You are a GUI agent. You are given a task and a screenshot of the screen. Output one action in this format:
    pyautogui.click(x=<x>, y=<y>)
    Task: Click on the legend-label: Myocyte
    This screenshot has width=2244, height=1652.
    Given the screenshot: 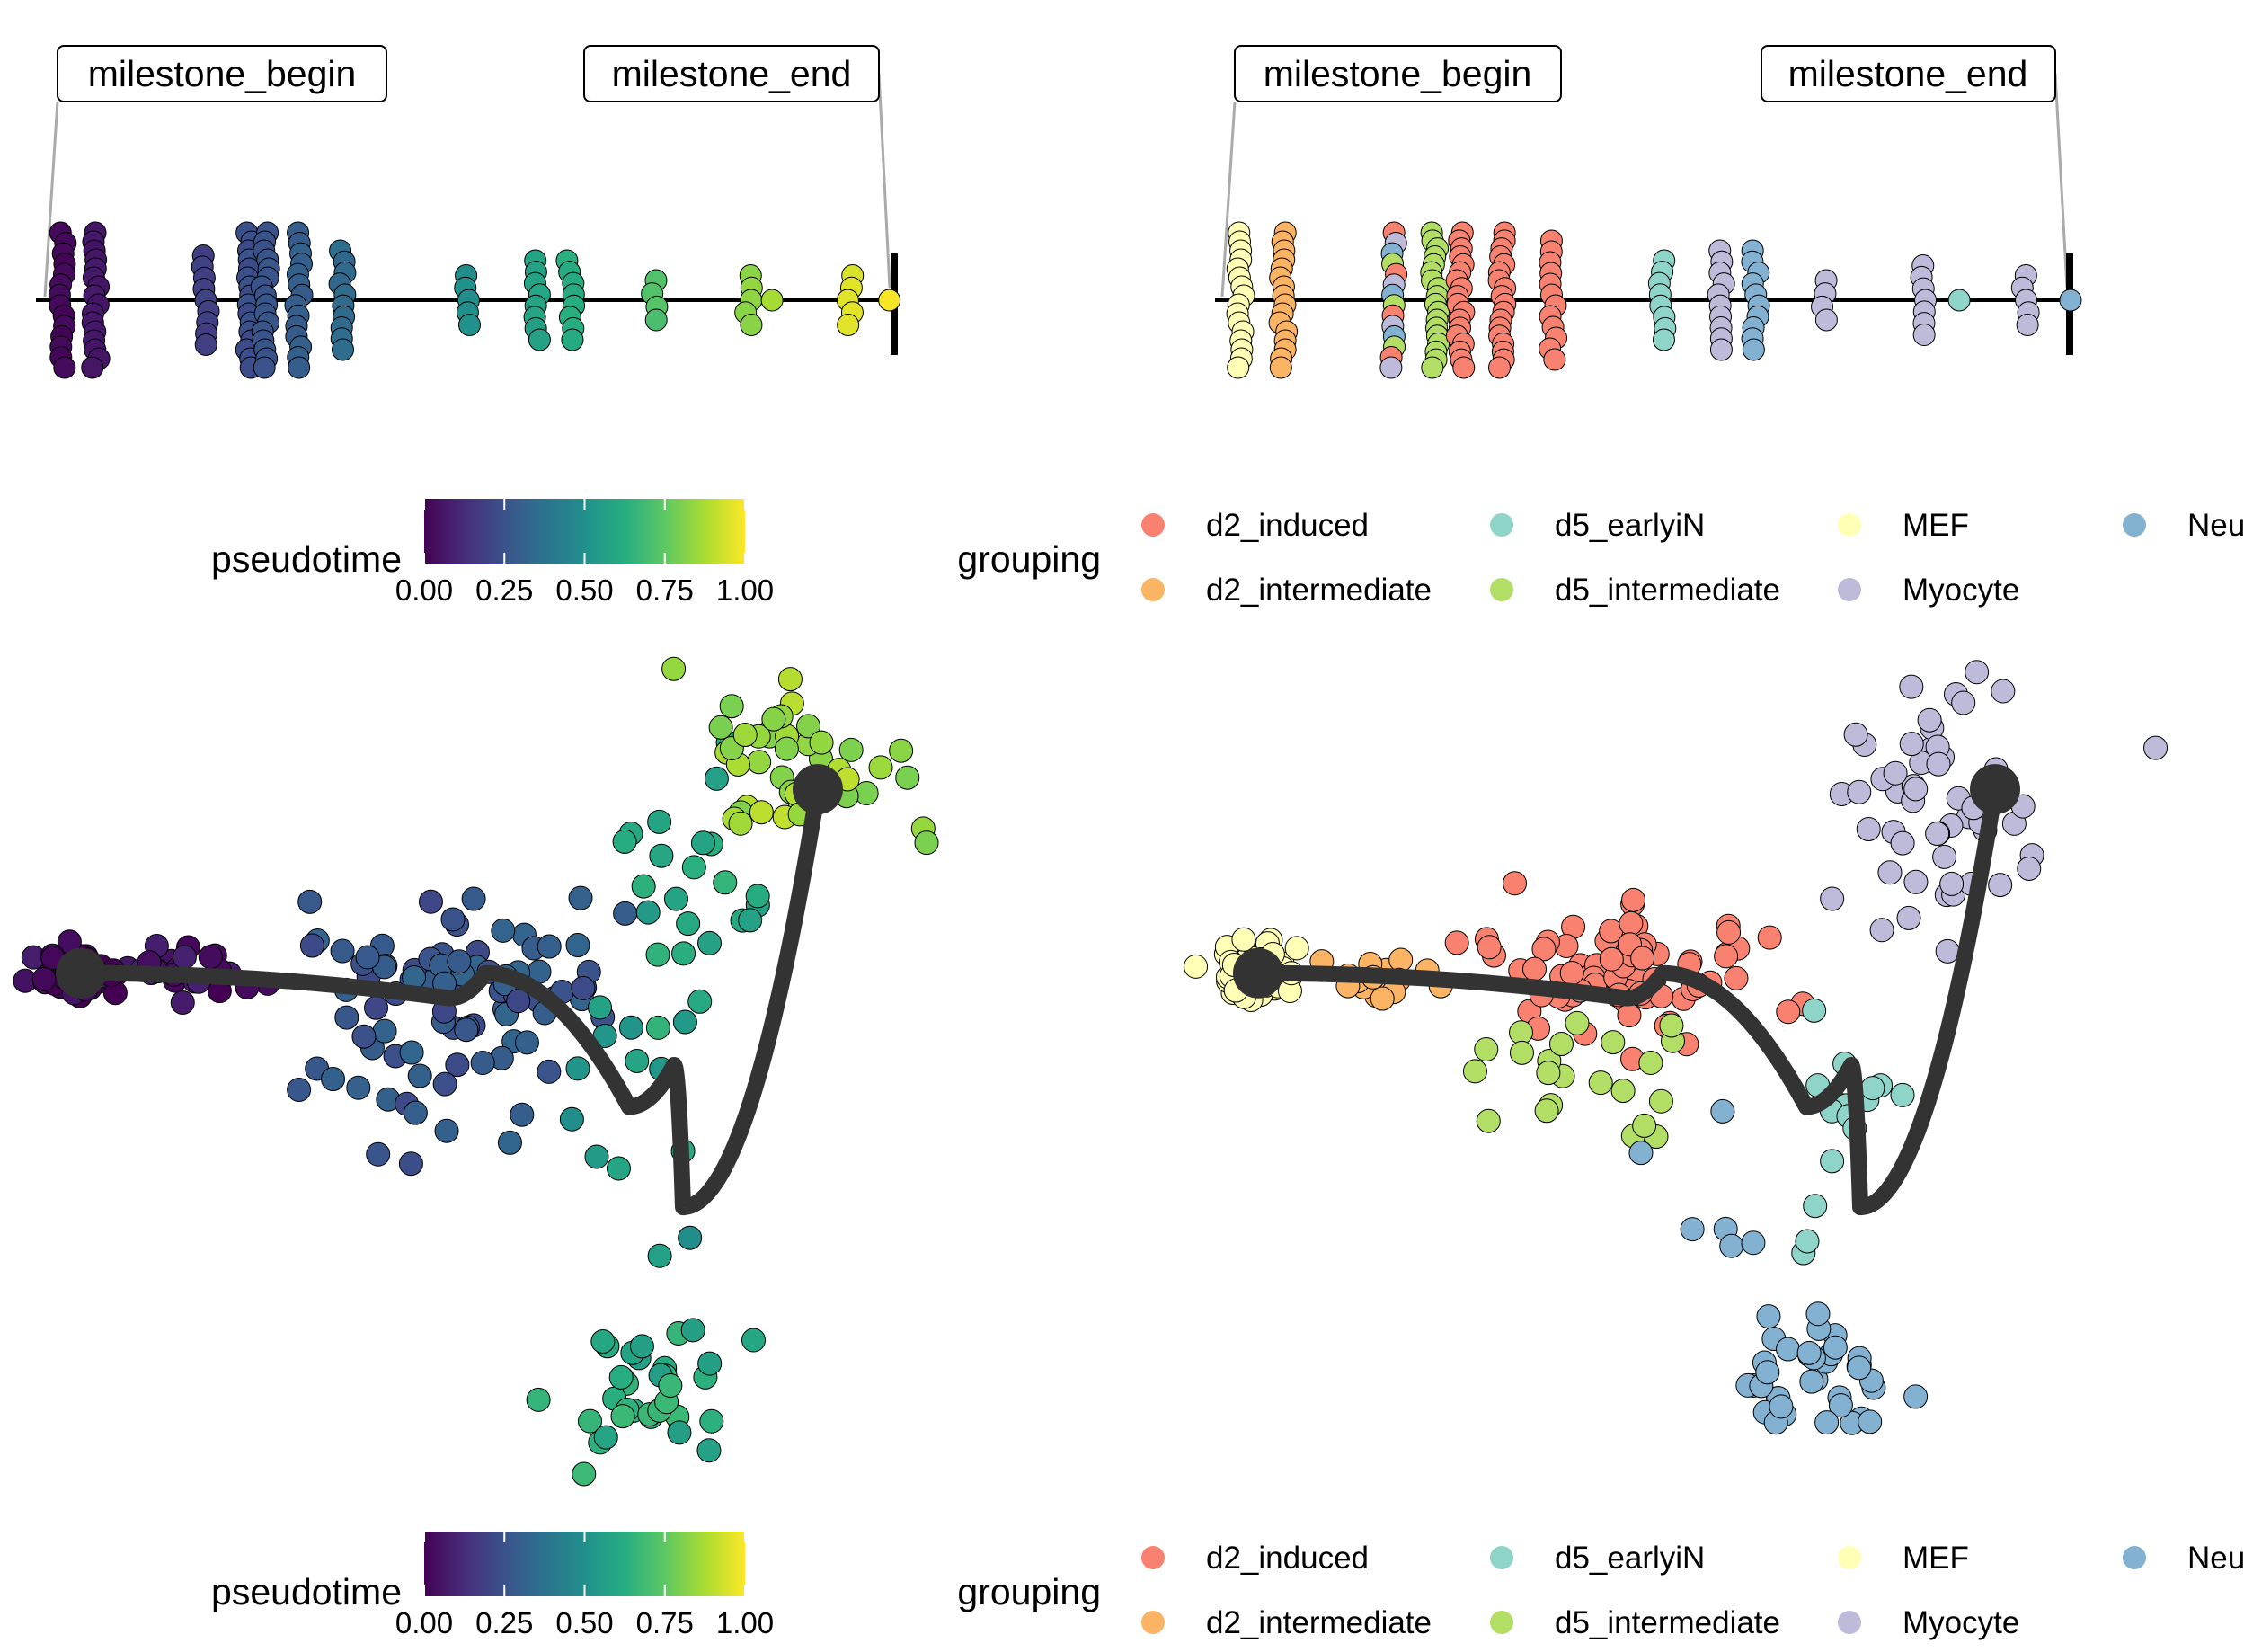 What is the action you would take?
    pyautogui.click(x=1961, y=590)
    